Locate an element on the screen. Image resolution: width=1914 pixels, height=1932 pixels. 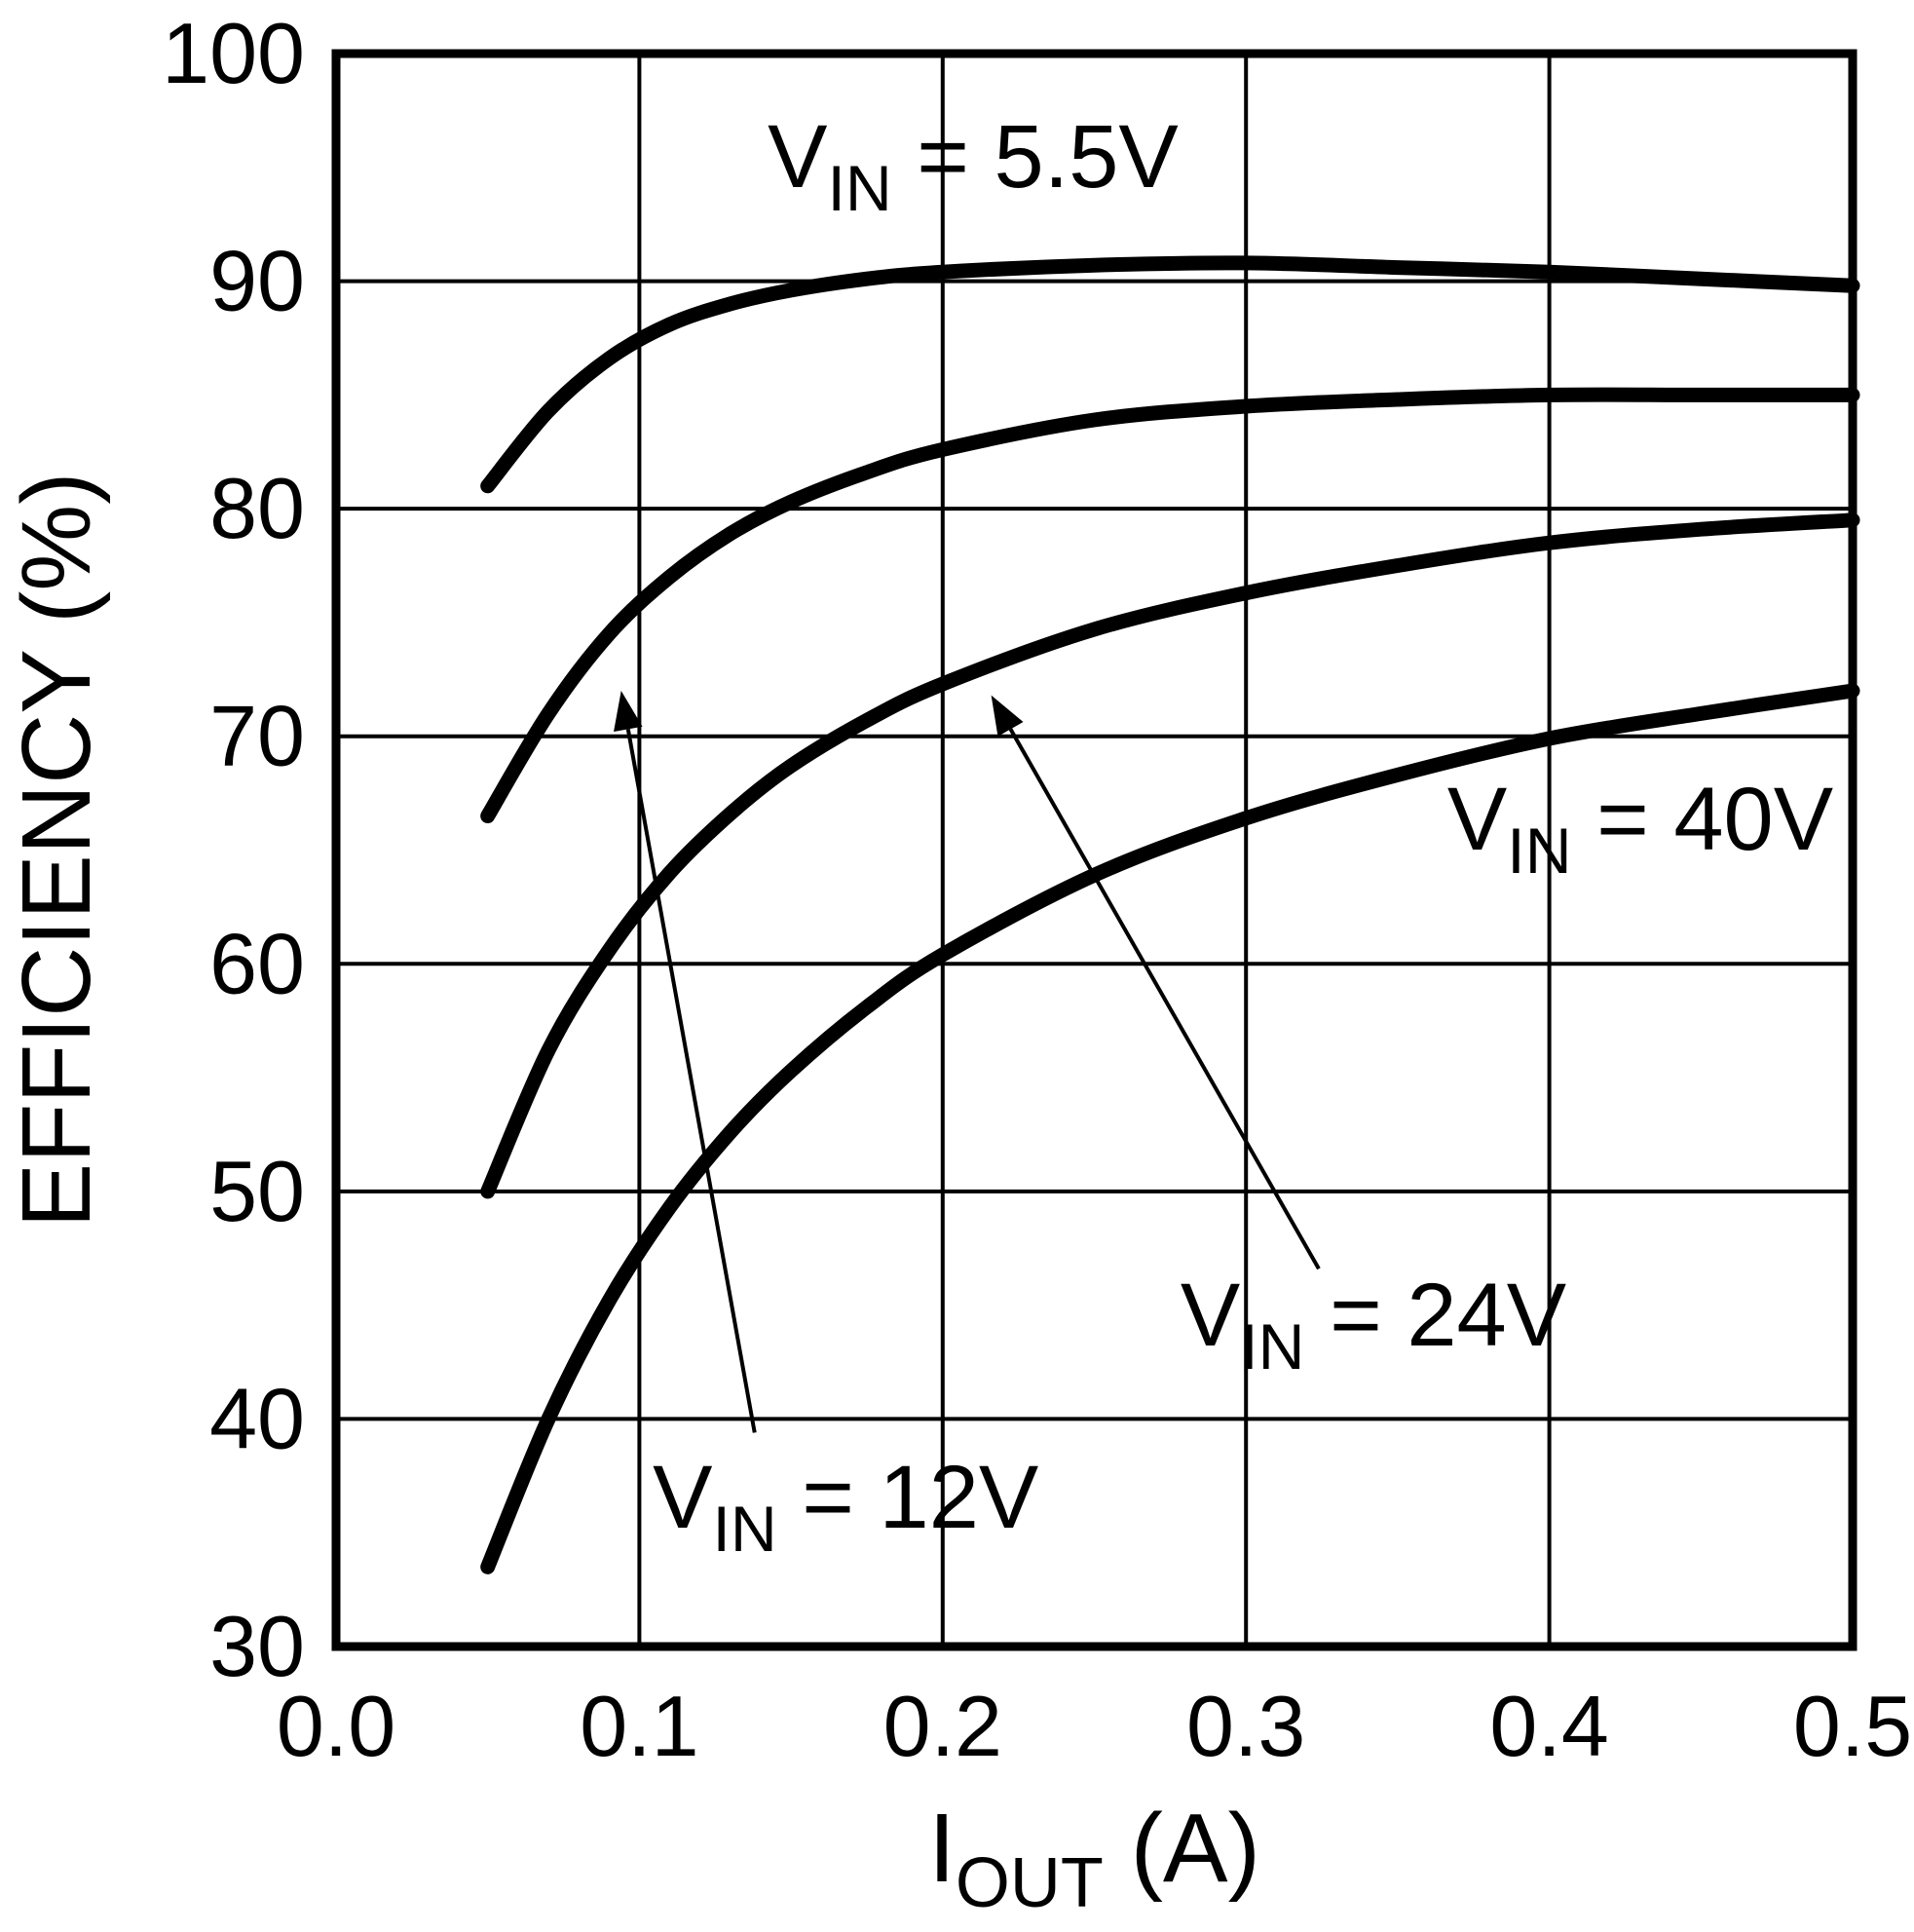
y-tick-label: 100 is located at coordinates (234, 53).